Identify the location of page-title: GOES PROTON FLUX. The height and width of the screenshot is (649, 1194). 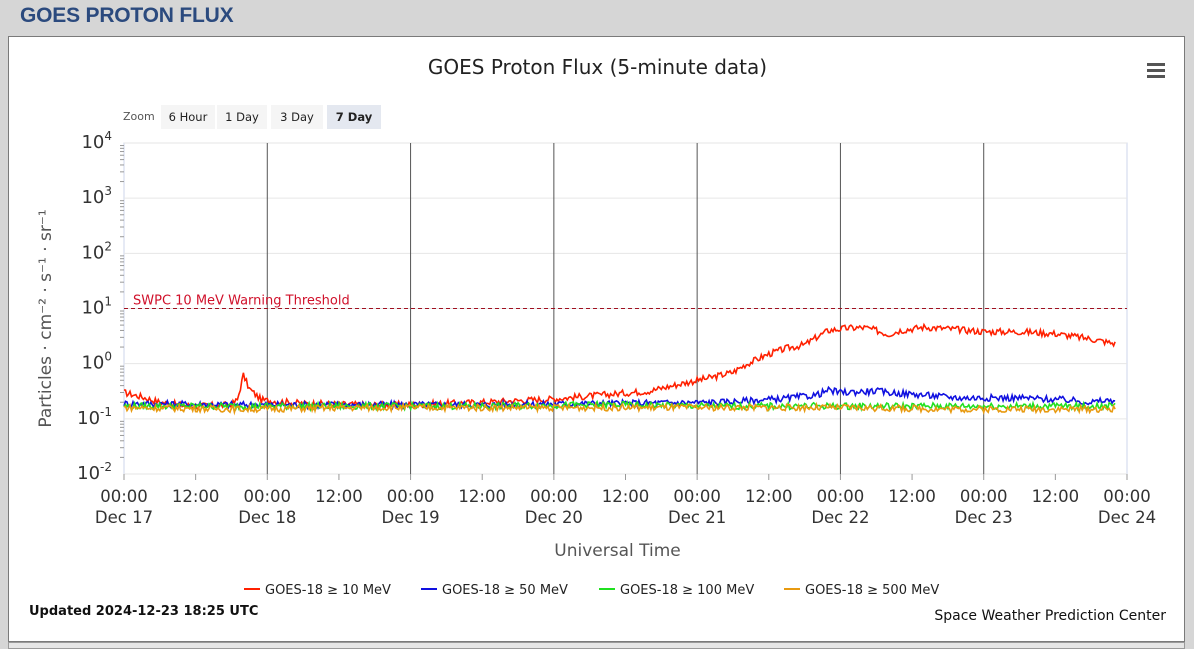
(127, 15).